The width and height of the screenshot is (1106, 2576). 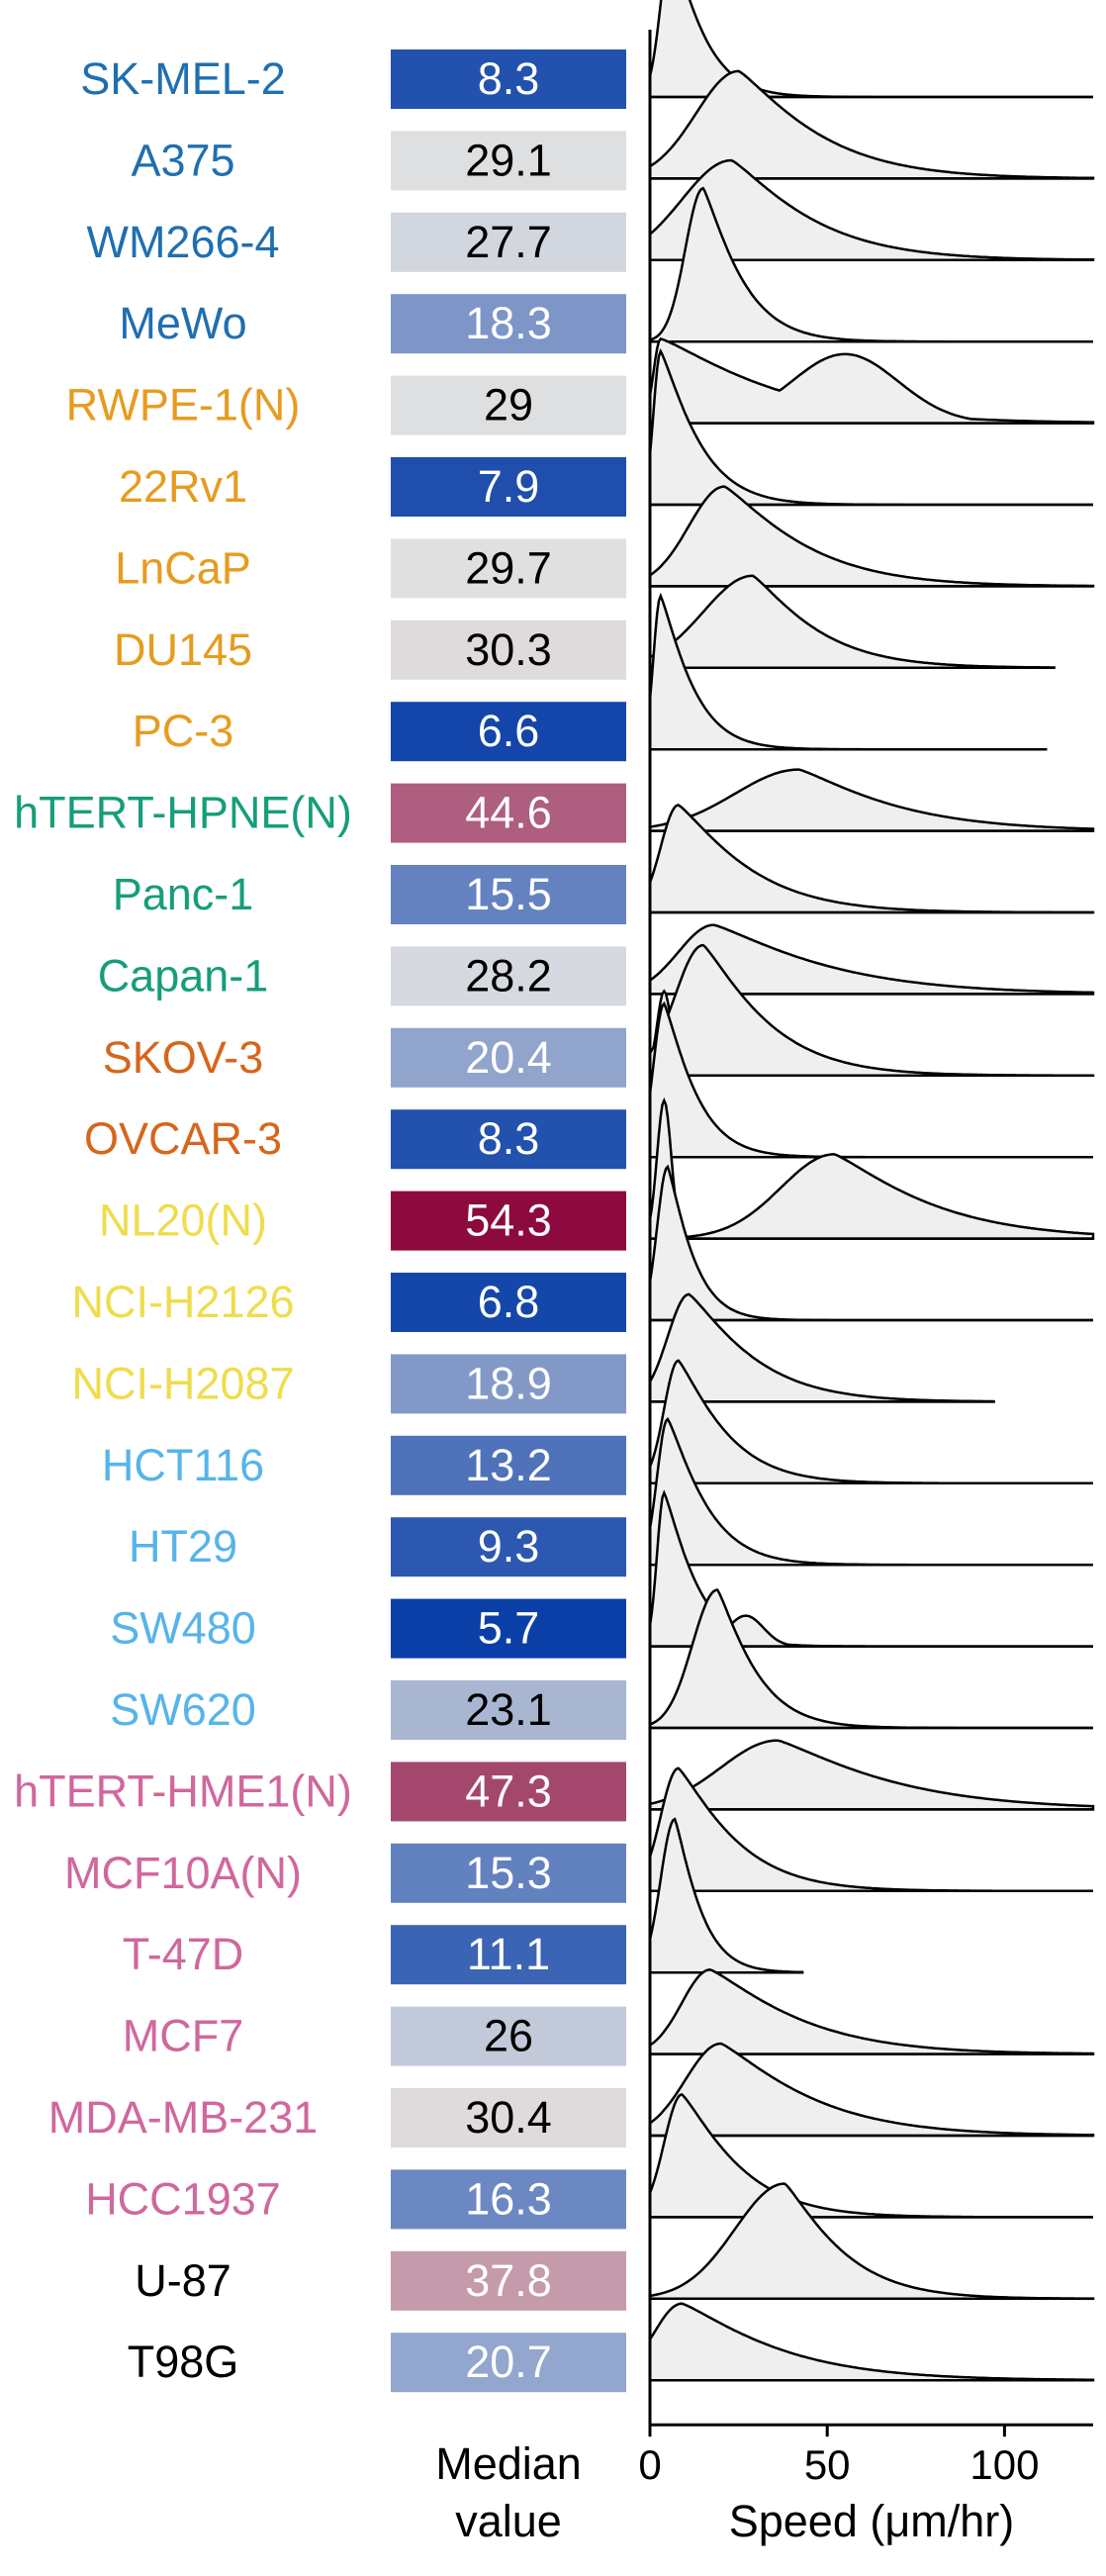 I want to click on row-label: NL20(N), so click(x=183, y=1220).